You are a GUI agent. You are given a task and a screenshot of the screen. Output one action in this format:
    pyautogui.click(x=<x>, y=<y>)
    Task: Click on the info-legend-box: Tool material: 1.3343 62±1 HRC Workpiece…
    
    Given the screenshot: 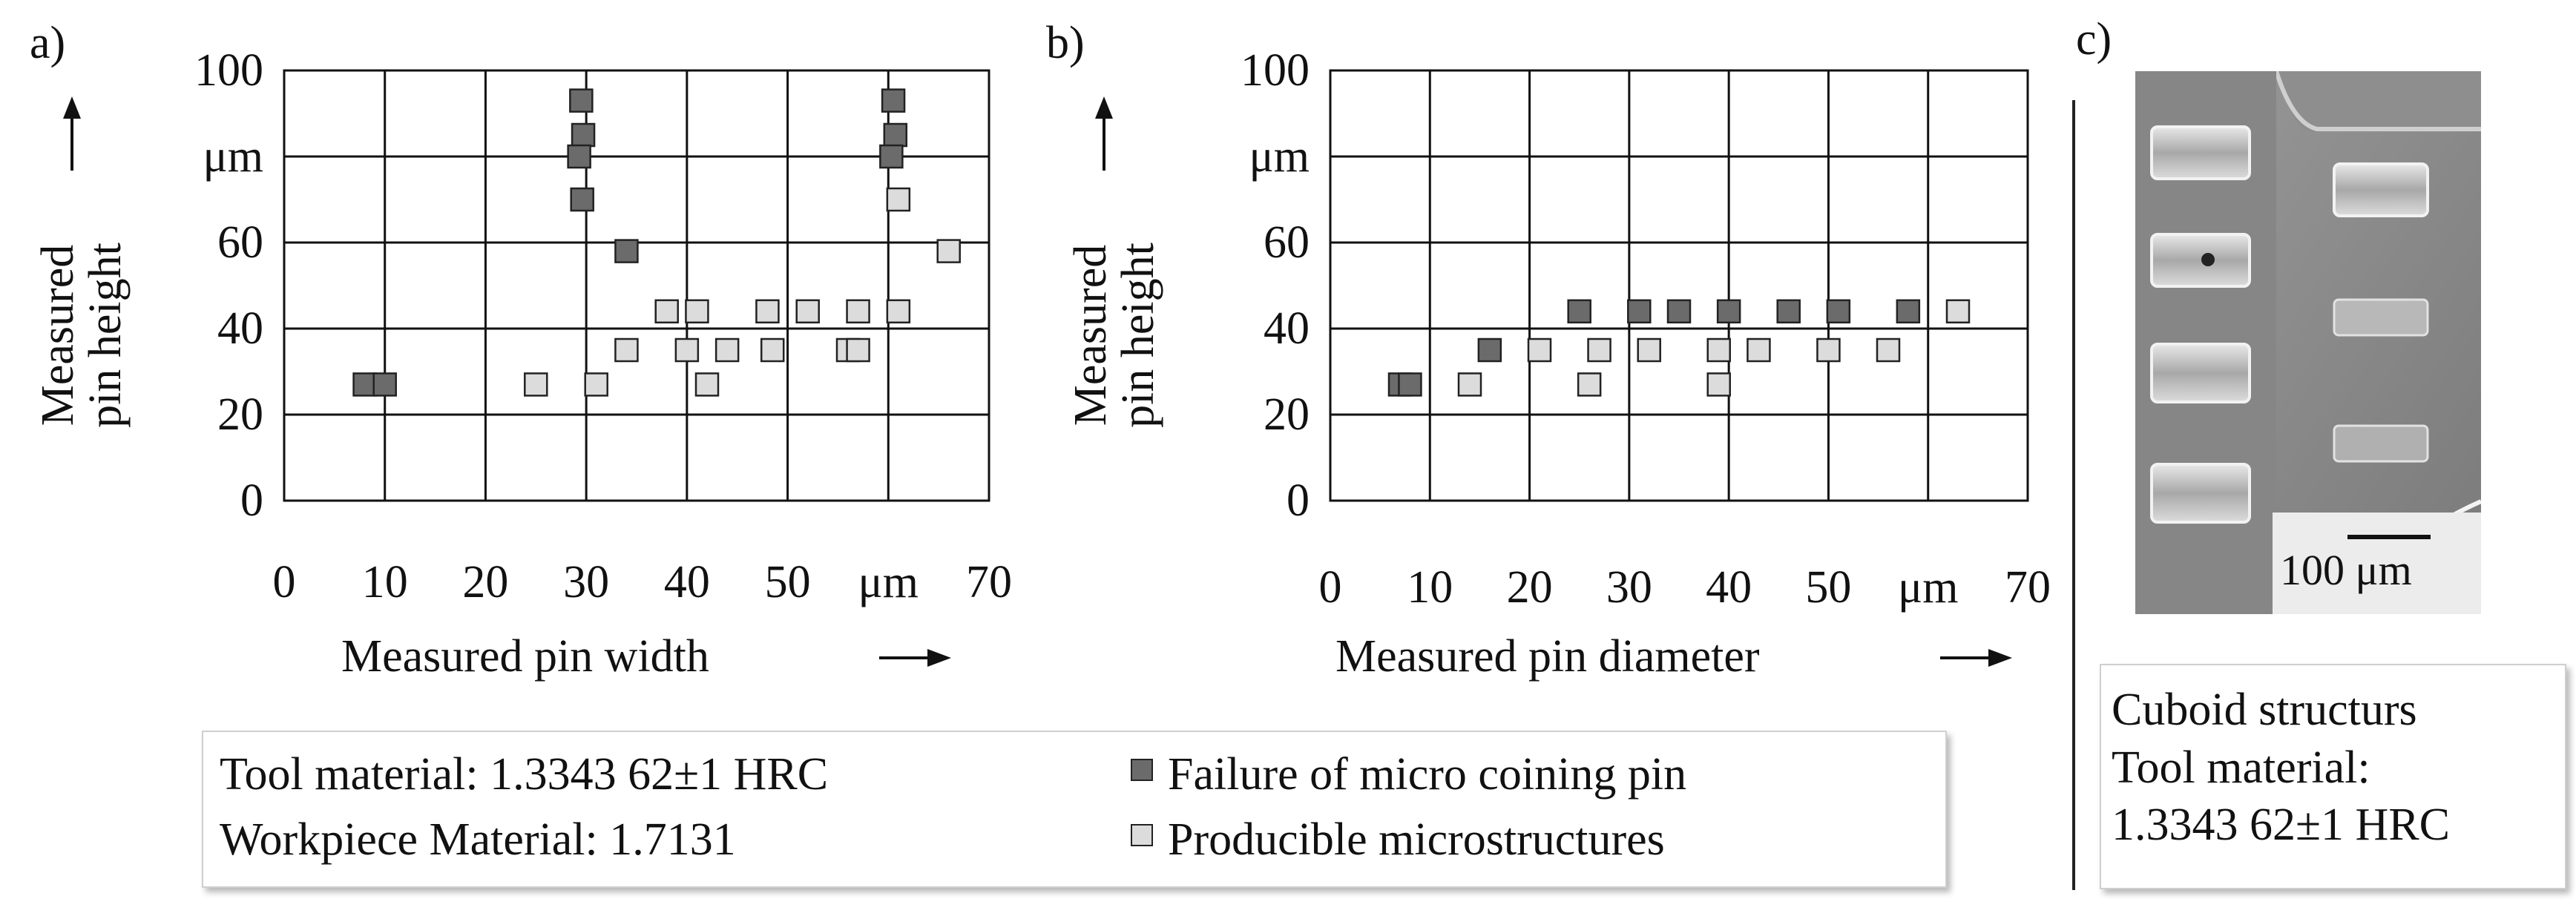 What is the action you would take?
    pyautogui.click(x=1074, y=809)
    